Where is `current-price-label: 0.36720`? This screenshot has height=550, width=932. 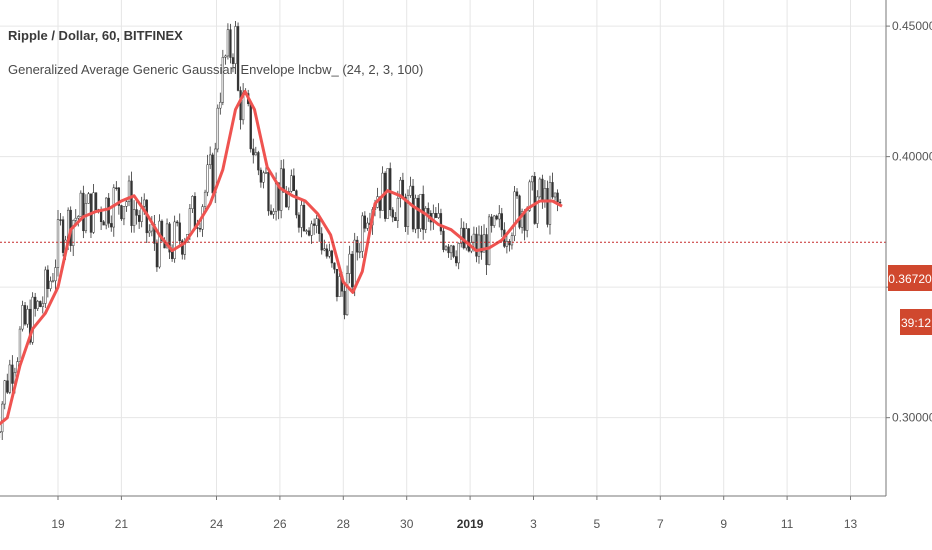
current-price-label: 0.36720 is located at coordinates (910, 279).